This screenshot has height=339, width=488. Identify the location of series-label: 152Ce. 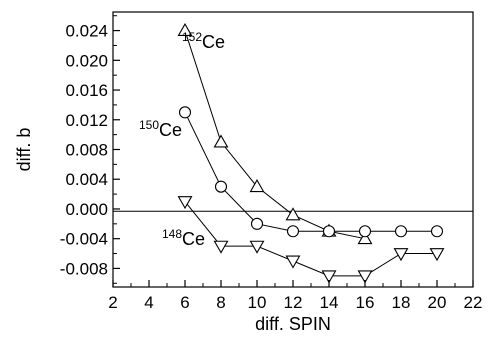
(203, 41).